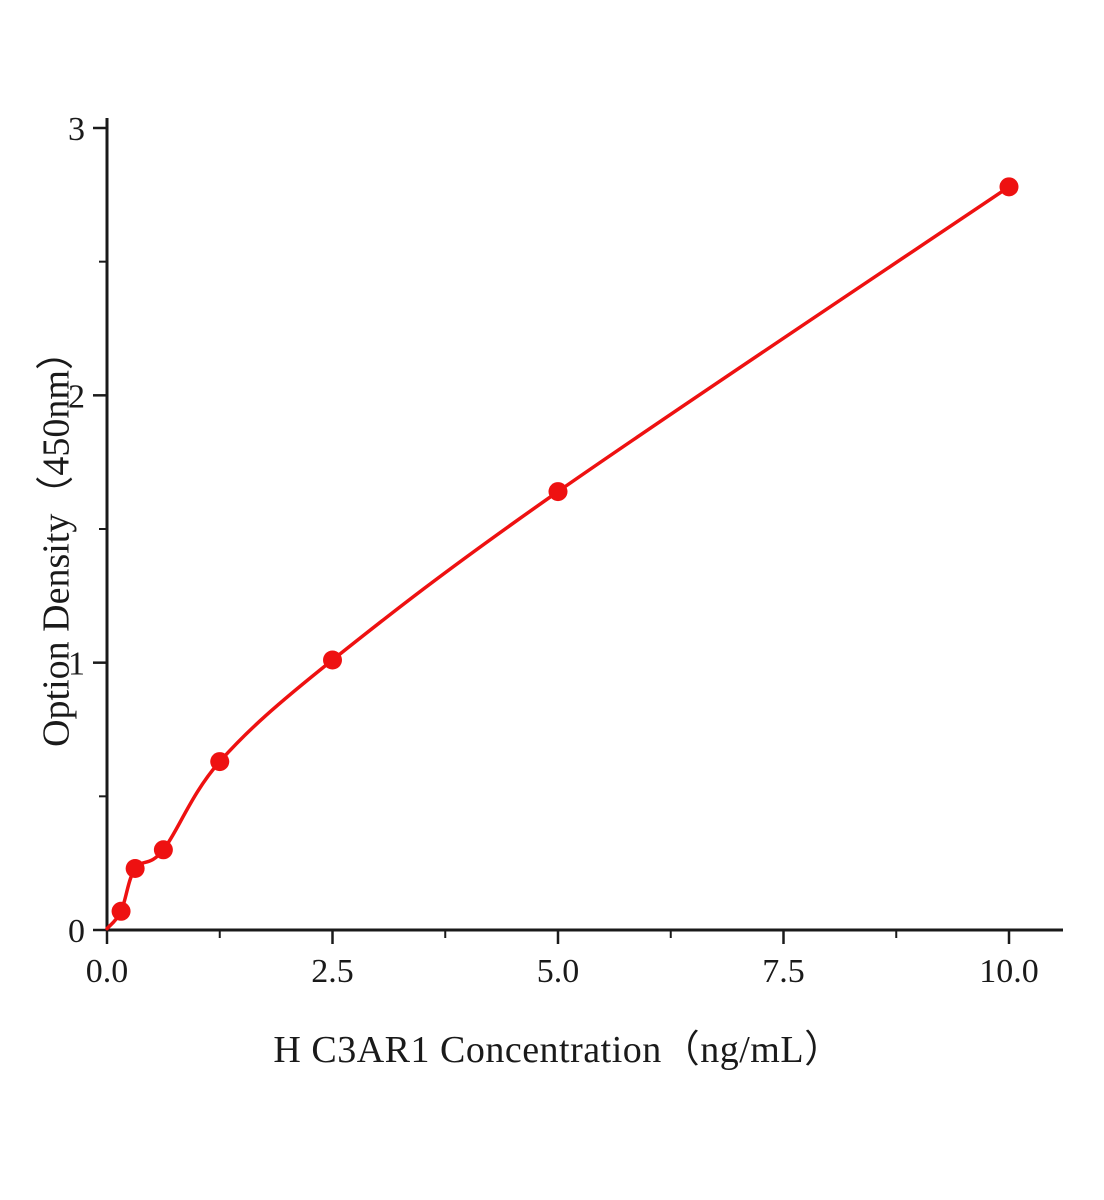 This screenshot has height=1200, width=1104. Describe the element at coordinates (76, 396) in the screenshot. I see `y-tick-label: 2` at that location.